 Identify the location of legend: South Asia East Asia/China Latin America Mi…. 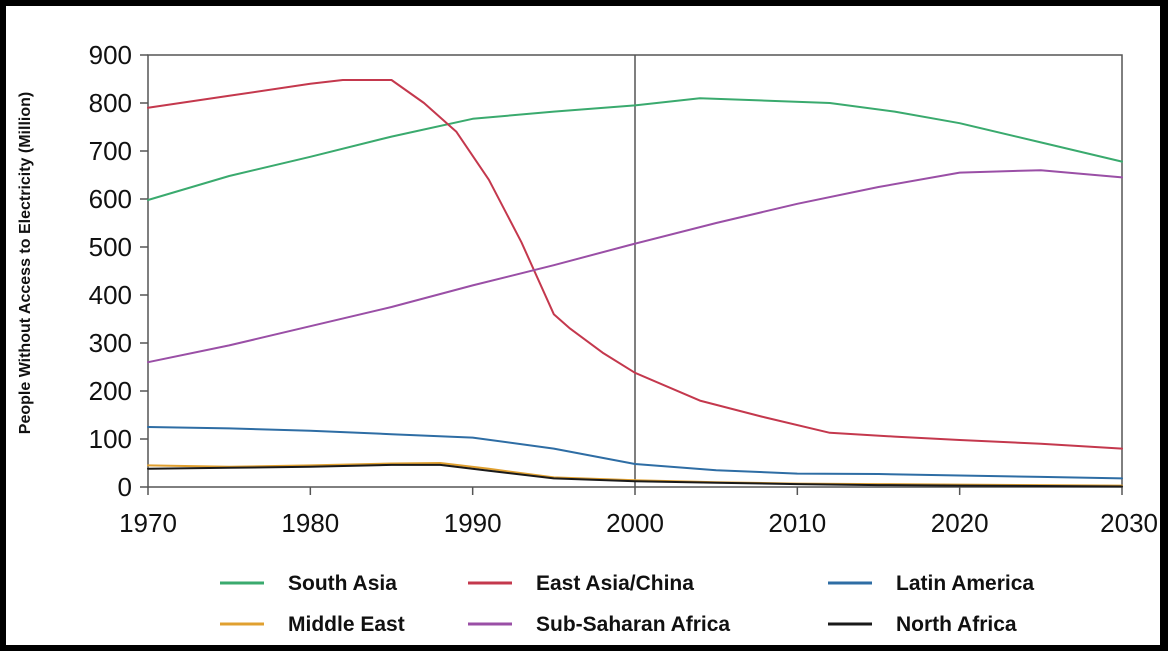
(627, 604).